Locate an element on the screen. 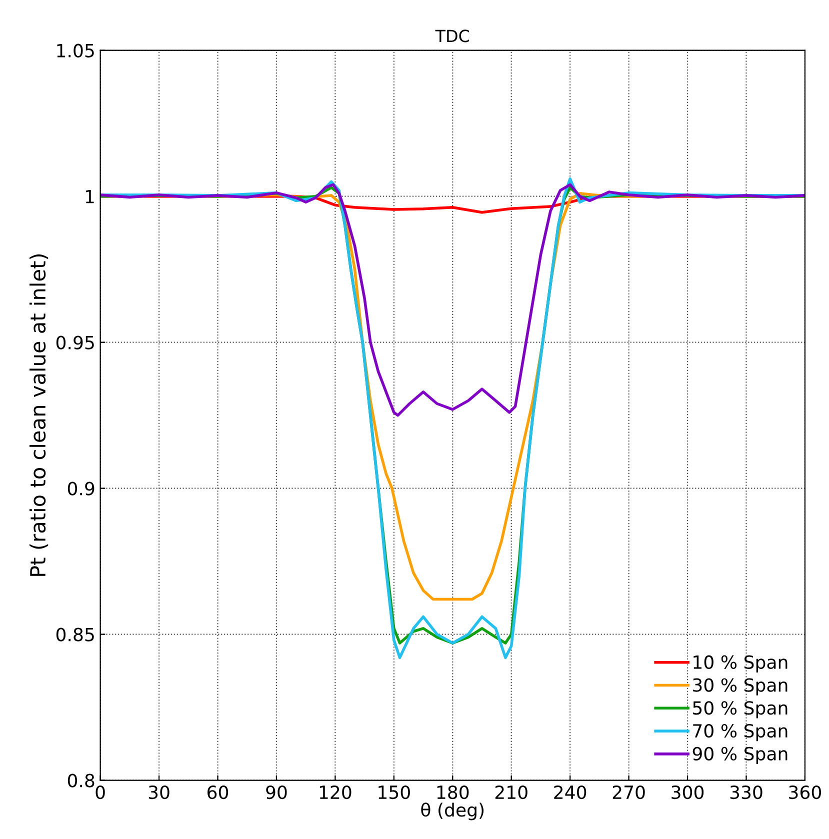 This screenshot has height=839, width=829. y-tick-label: 1.05 is located at coordinates (75, 51).